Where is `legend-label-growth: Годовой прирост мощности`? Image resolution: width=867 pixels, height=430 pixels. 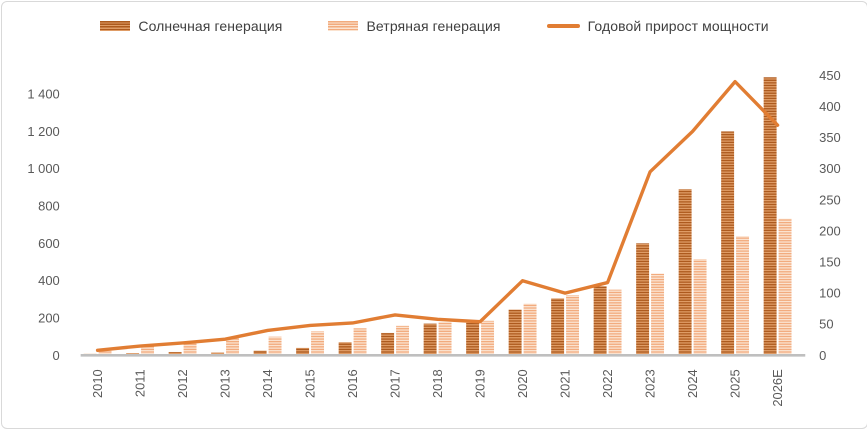 legend-label-growth: Годовой прирост мощности is located at coordinates (678, 26).